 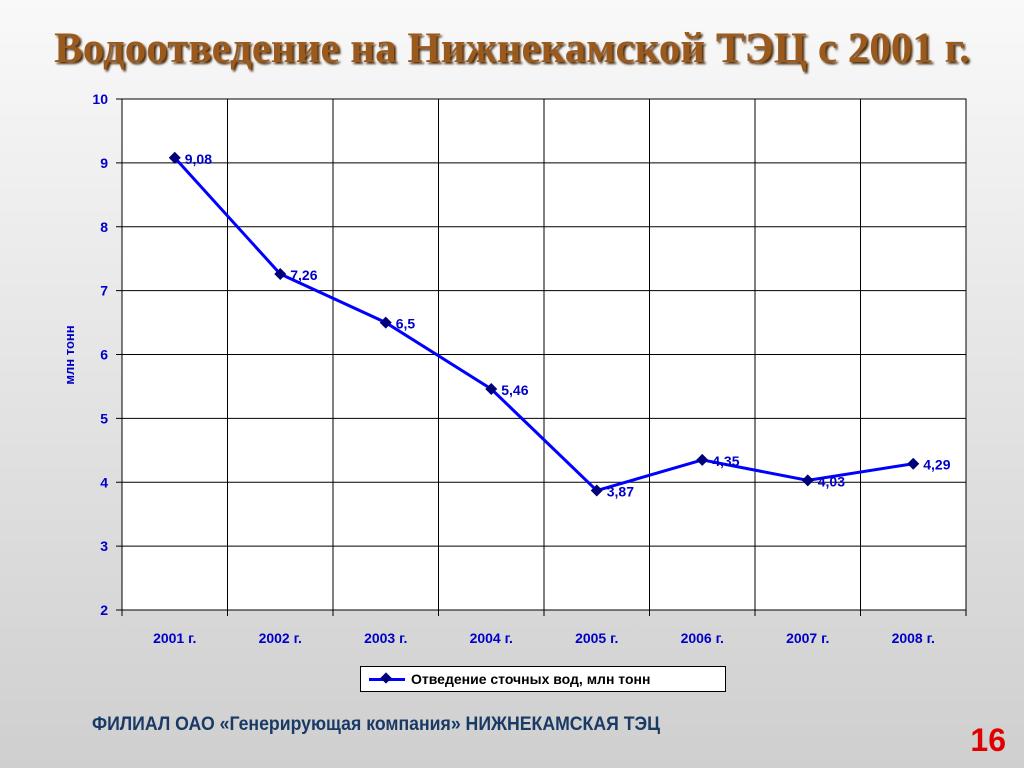 What do you see at coordinates (831, 481) in the screenshot?
I see `data-label: 4,03` at bounding box center [831, 481].